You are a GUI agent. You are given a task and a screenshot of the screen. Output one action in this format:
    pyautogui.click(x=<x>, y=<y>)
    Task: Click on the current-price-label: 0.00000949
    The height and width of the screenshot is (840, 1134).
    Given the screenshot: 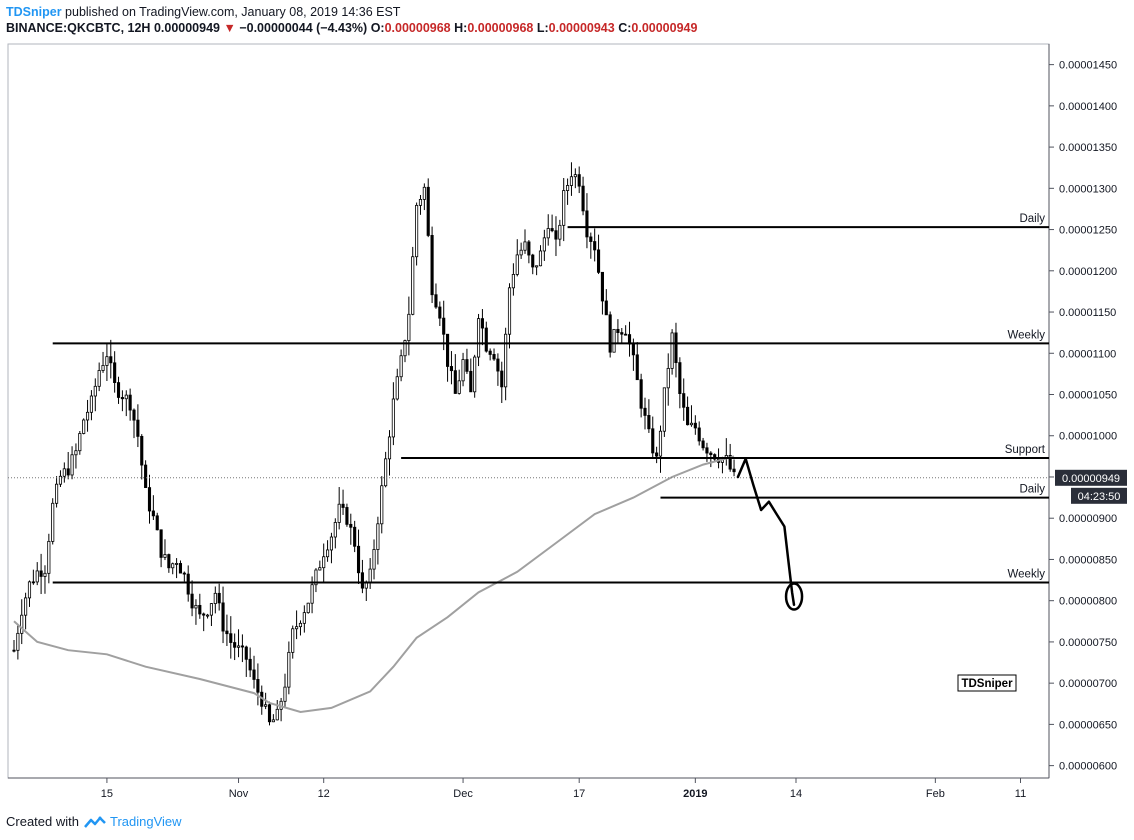 What is the action you would take?
    pyautogui.click(x=1091, y=479)
    